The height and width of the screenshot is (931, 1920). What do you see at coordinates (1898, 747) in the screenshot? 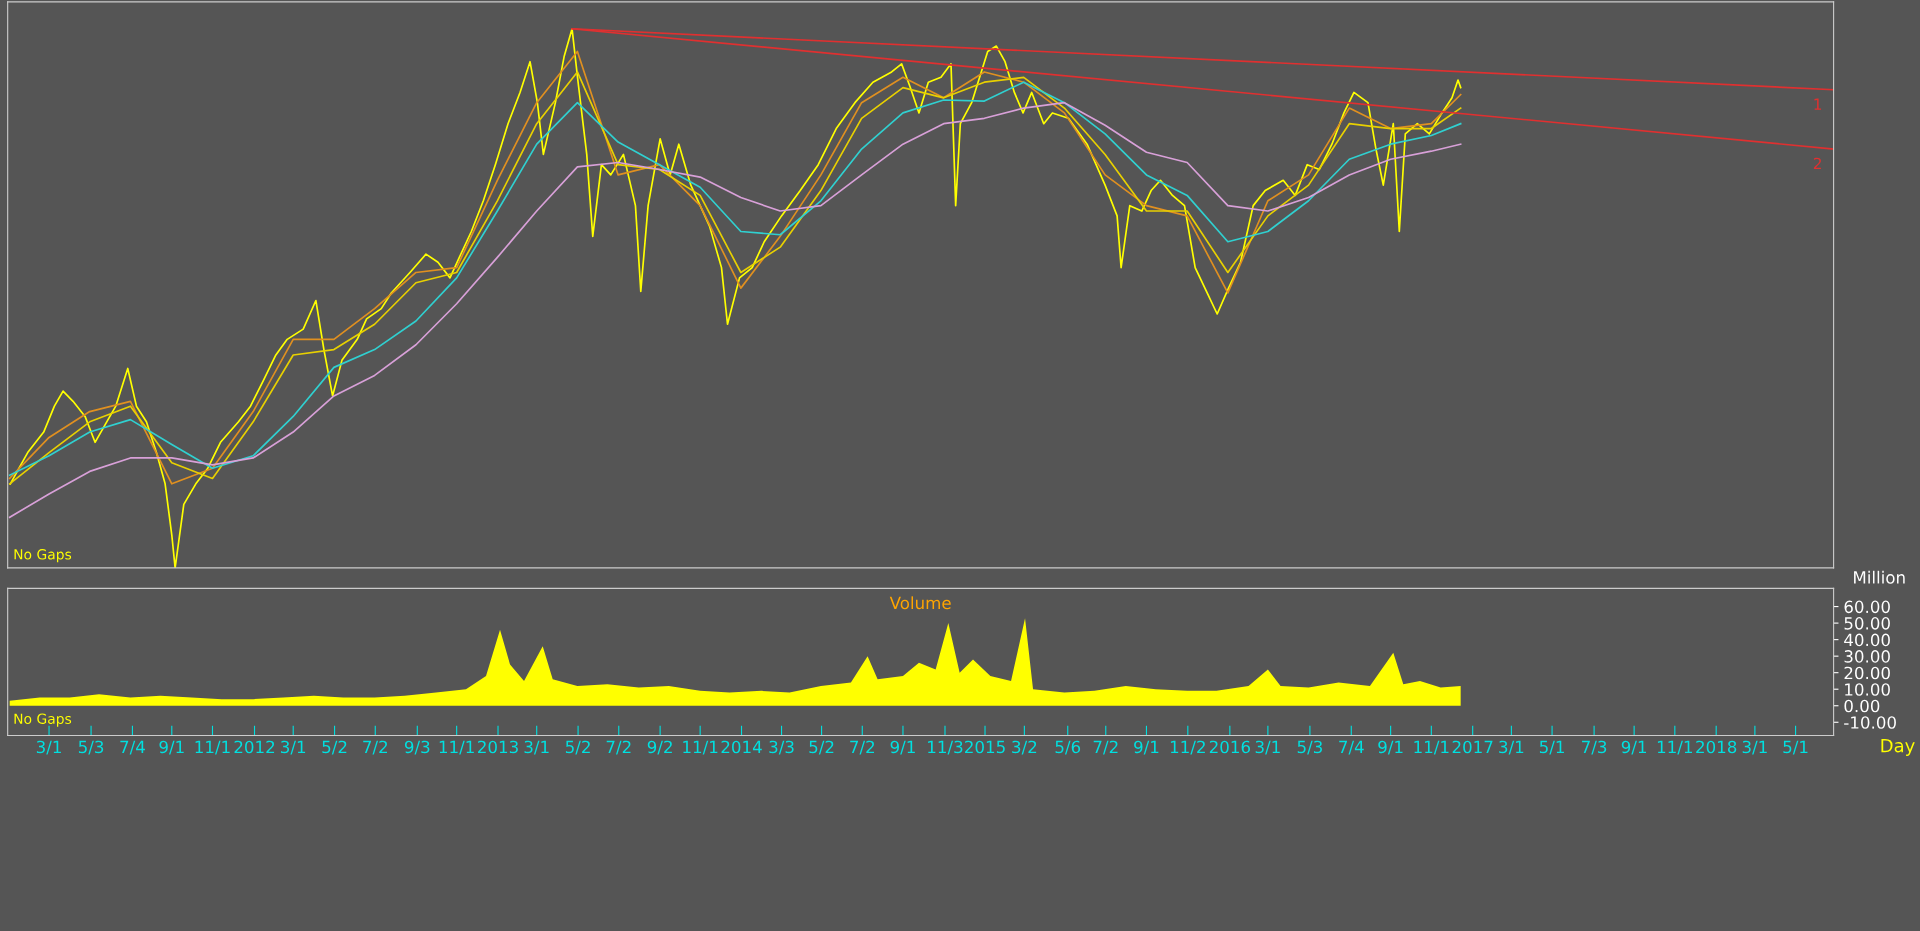
I see `x-axis-title: Day` at bounding box center [1898, 747].